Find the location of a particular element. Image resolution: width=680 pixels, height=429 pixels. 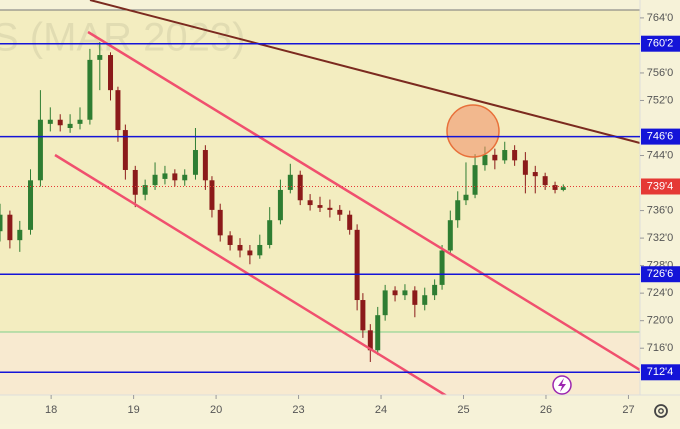

x-tick-label: 20 is located at coordinates (216, 410).